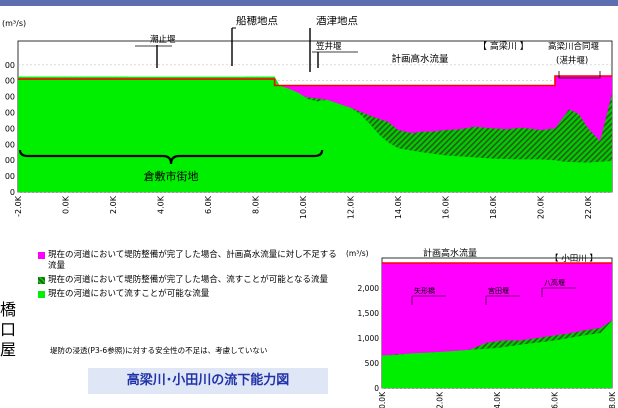 This screenshot has height=408, width=618. I want to click on legend-text-magenta: 現在の河道において堤防整備が完了した場合、計画高水流量に対し不足する流量, so click(192, 260).